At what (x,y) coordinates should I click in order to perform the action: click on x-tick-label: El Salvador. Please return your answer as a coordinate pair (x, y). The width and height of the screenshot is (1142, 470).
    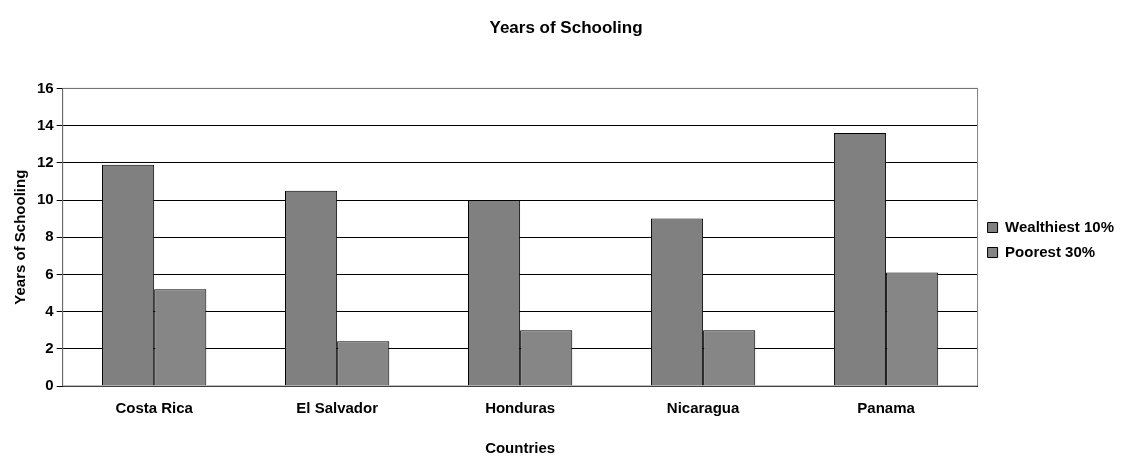
    Looking at the image, I should click on (337, 408).